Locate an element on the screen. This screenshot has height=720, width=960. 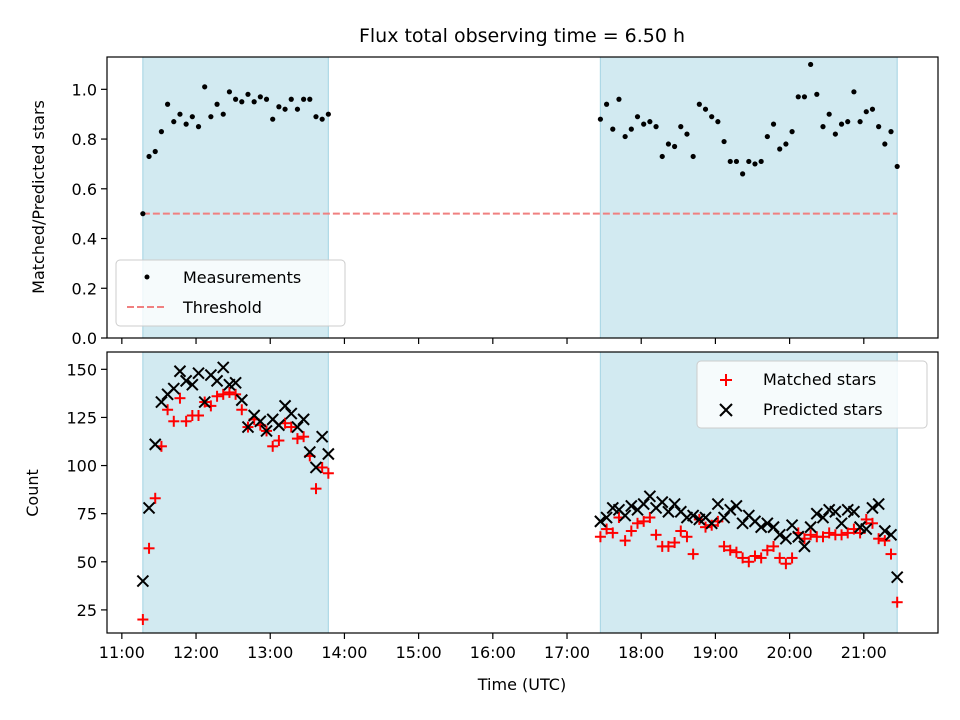
x-tick-label: 21:00 is located at coordinates (864, 652).